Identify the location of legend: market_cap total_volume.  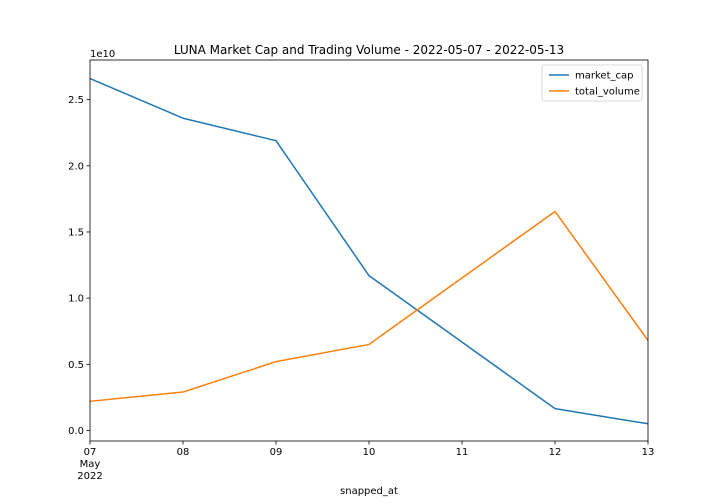
(592, 83).